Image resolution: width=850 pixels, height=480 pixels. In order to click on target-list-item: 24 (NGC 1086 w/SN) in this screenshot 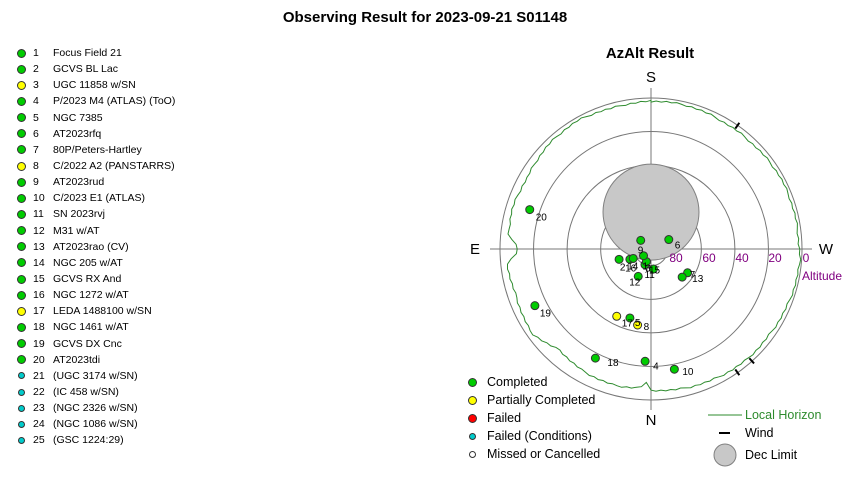, I will do `click(96, 424)`.